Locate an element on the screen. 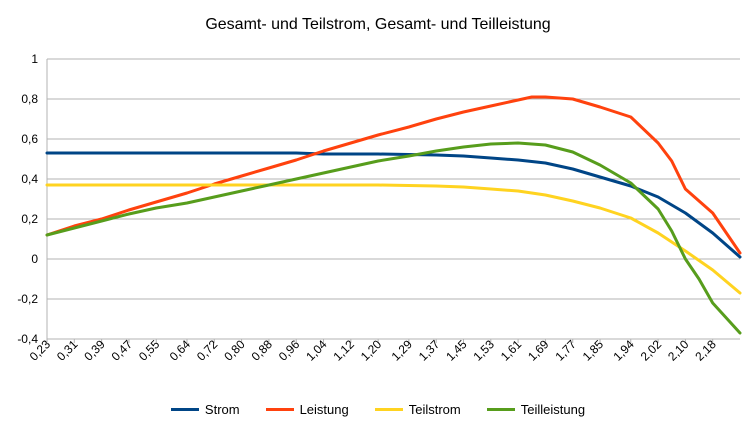 The height and width of the screenshot is (426, 756). y-tick-label: -0,2 is located at coordinates (27, 299).